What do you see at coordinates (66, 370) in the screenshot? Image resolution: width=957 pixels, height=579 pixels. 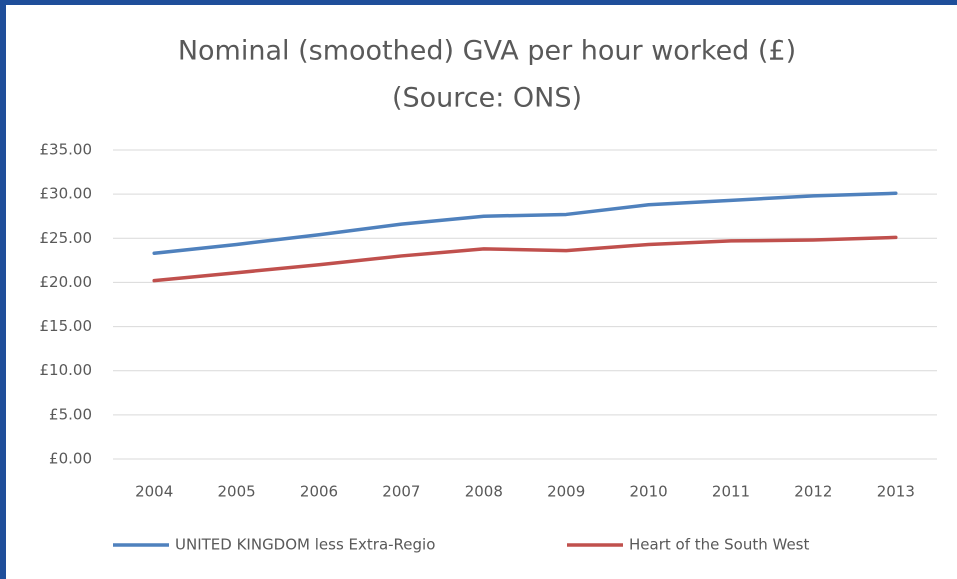 I see `y-tick-label: £10.00` at bounding box center [66, 370].